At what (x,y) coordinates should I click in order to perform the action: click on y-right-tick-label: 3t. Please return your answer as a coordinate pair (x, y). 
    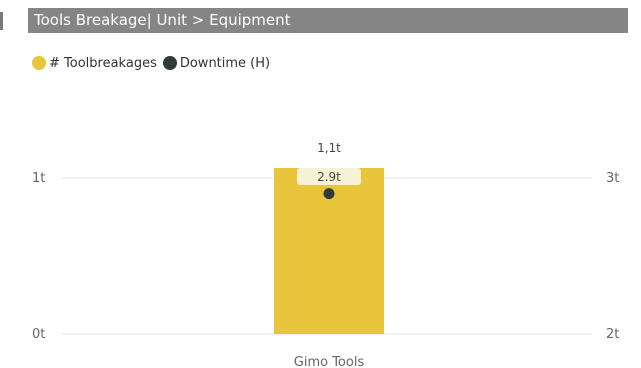
    Looking at the image, I should click on (612, 178).